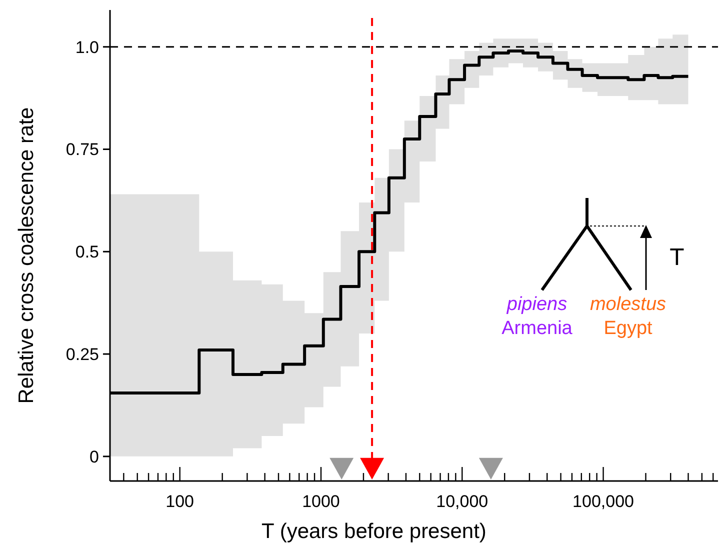 The image size is (722, 550). Describe the element at coordinates (321, 501) in the screenshot. I see `x-tick-label: 1000` at that location.